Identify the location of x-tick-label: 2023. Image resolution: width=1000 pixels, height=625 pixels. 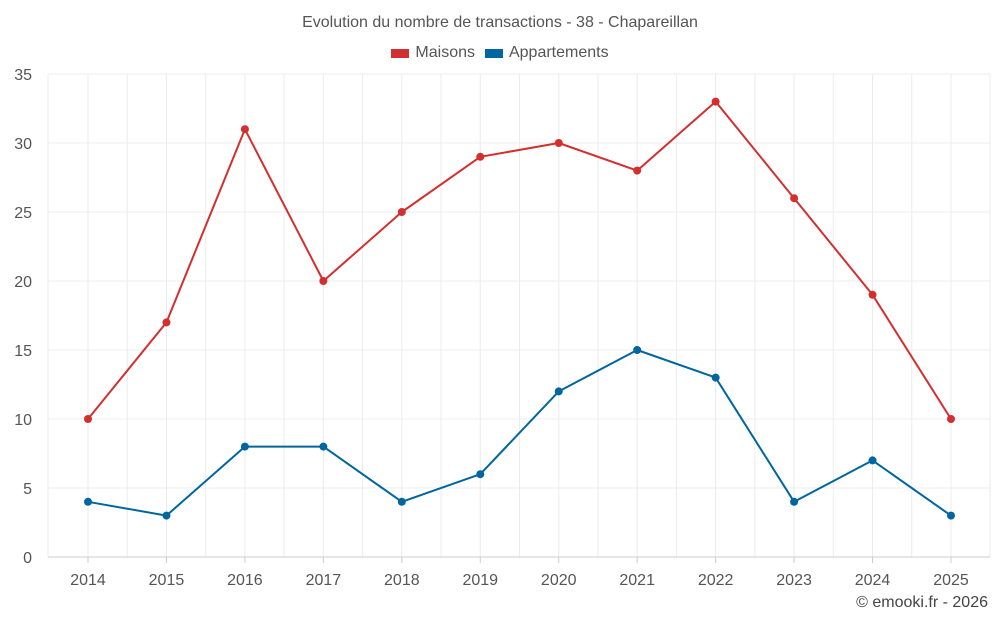
(794, 580).